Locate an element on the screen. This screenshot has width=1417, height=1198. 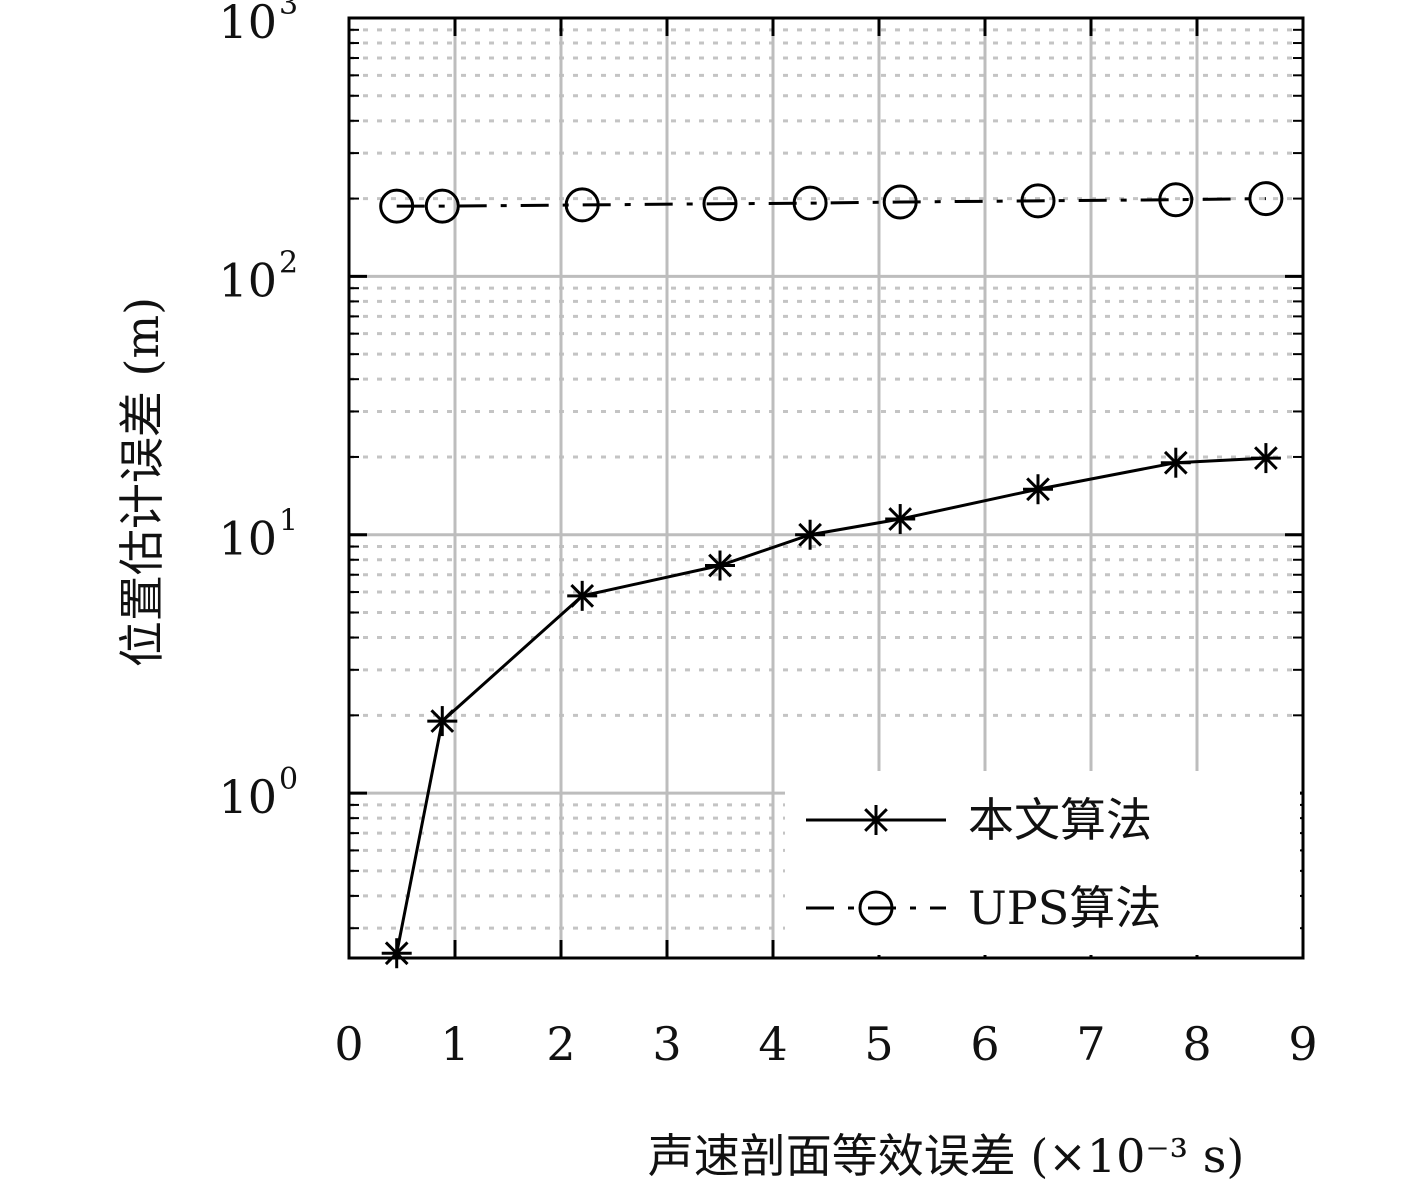
y-tick-exponent: 3 is located at coordinates (288, 11).